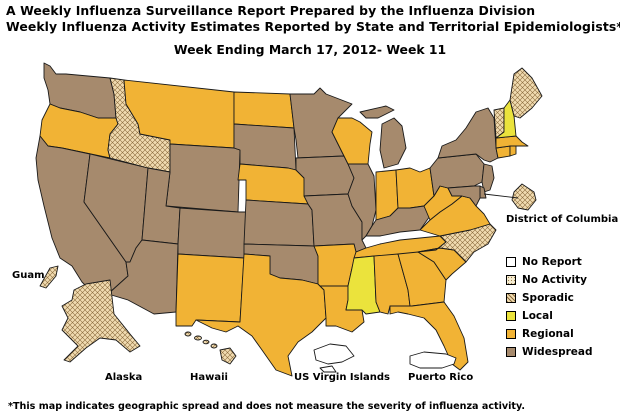 Image resolution: width=620 pixels, height=420 pixels. I want to click on legend-item-sporadic: Sporadic, so click(549, 298).